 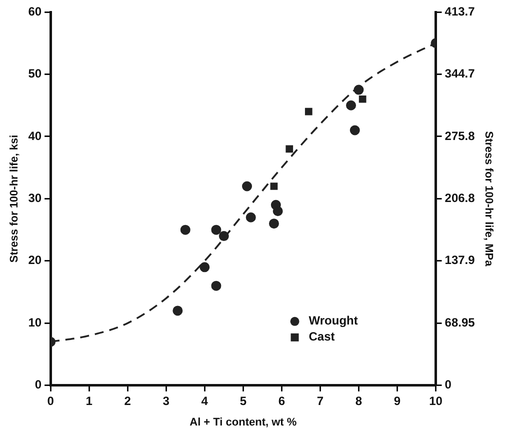 What do you see at coordinates (204, 401) in the screenshot?
I see `x-tick-label: 4` at bounding box center [204, 401].